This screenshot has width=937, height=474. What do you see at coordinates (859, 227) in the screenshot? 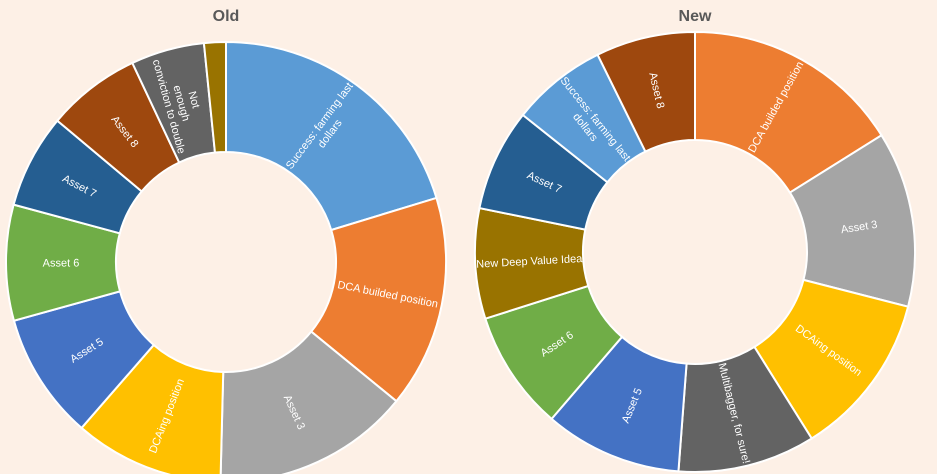
I see `slice-label: Asset 3` at bounding box center [859, 227].